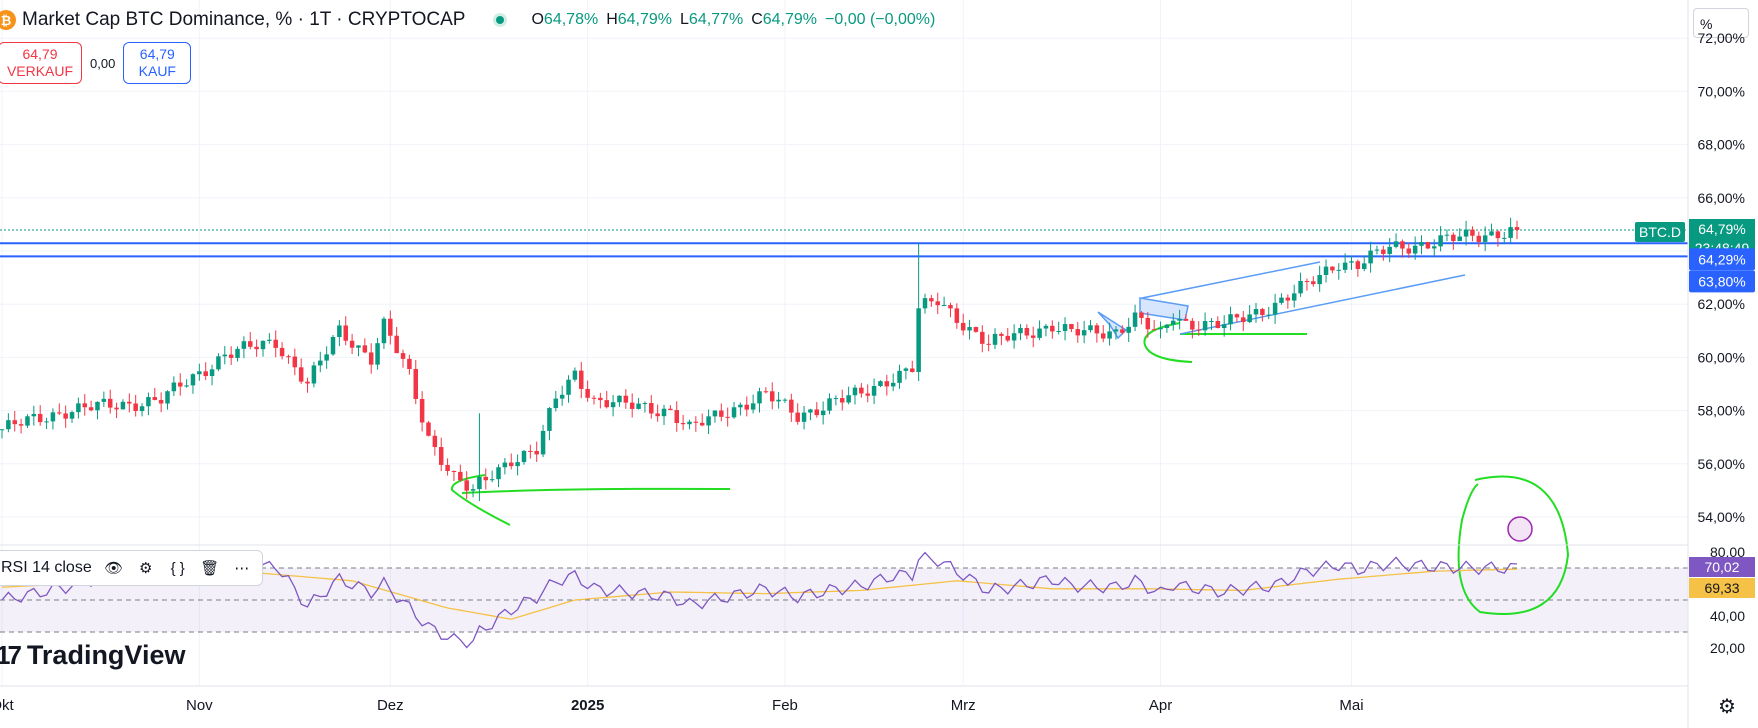  I want to click on market-status-icon, so click(500, 20).